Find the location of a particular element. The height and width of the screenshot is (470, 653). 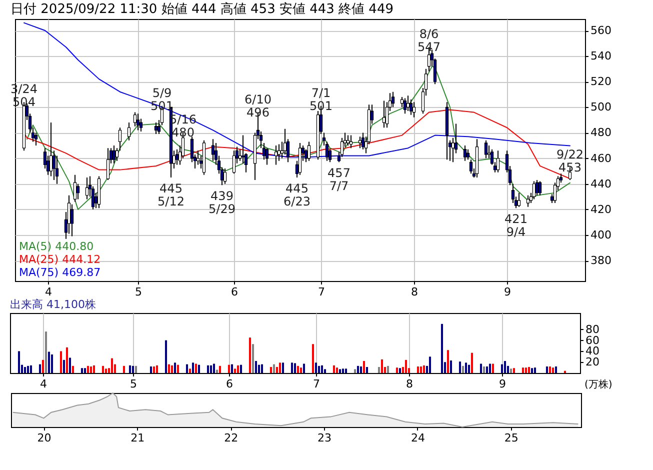

text: MA(25) 444.12 is located at coordinates (60, 259).